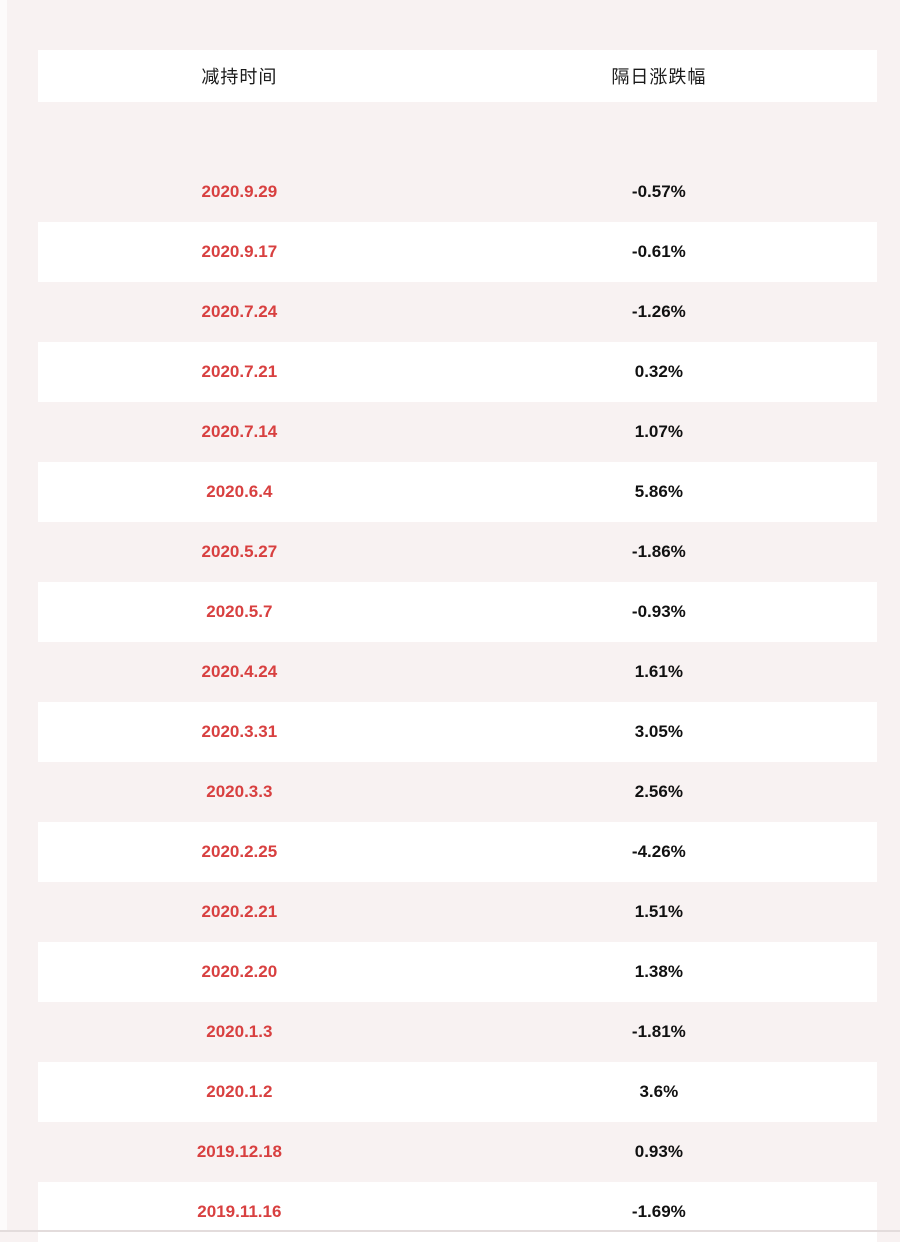 The image size is (900, 1242). What do you see at coordinates (239, 1151) in the screenshot?
I see `reduction-date: 2019.12.18` at bounding box center [239, 1151].